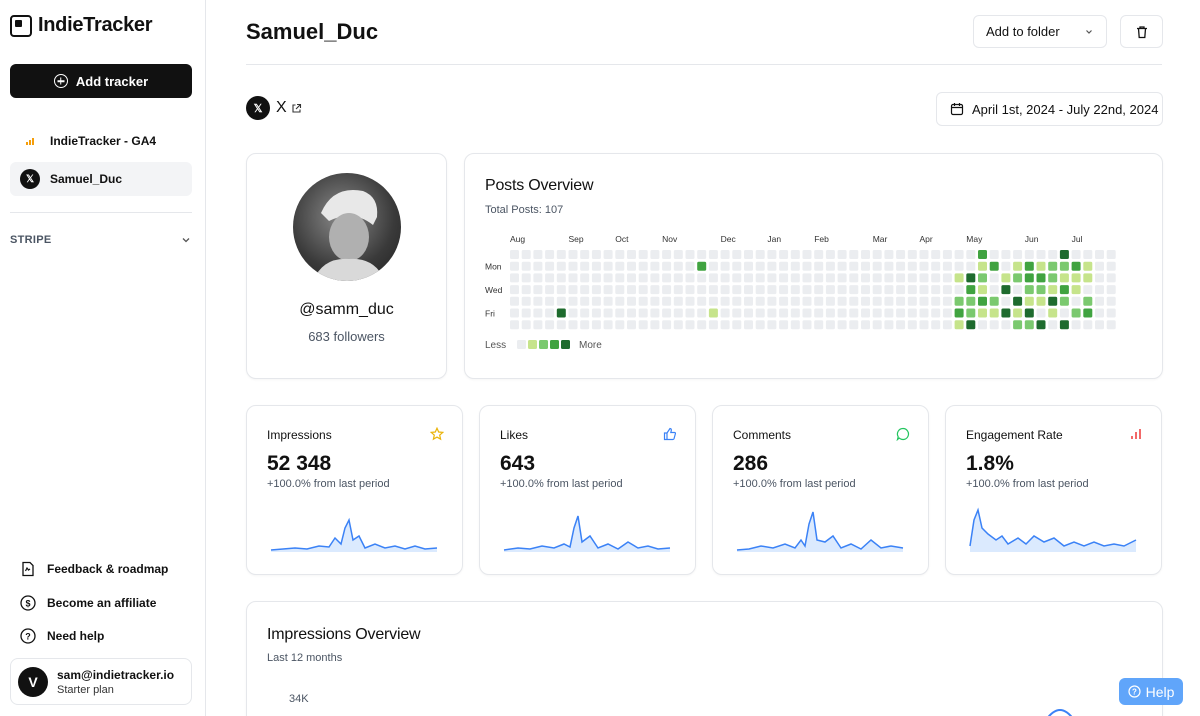 The height and width of the screenshot is (716, 1200). What do you see at coordinates (258, 108) in the screenshot?
I see `x-logo-icon: 𝕏` at bounding box center [258, 108].